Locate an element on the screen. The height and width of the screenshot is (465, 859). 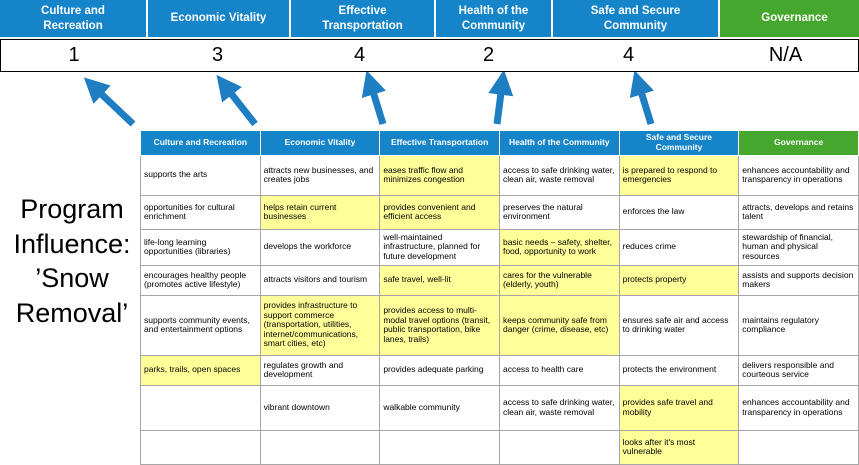
table-cell-r8-c3 is located at coordinates (439, 447).